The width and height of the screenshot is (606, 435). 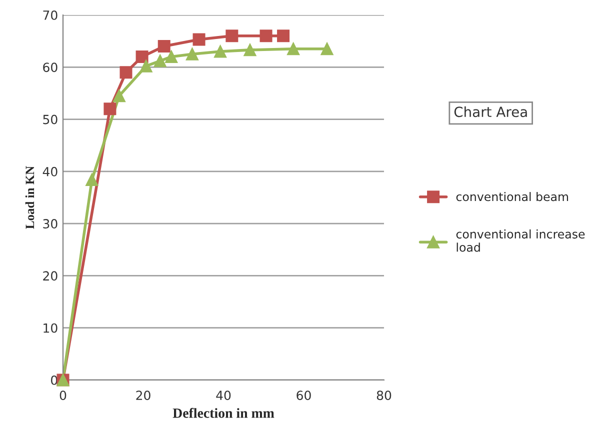 What do you see at coordinates (50, 15) in the screenshot?
I see `y-tick-label: 70` at bounding box center [50, 15].